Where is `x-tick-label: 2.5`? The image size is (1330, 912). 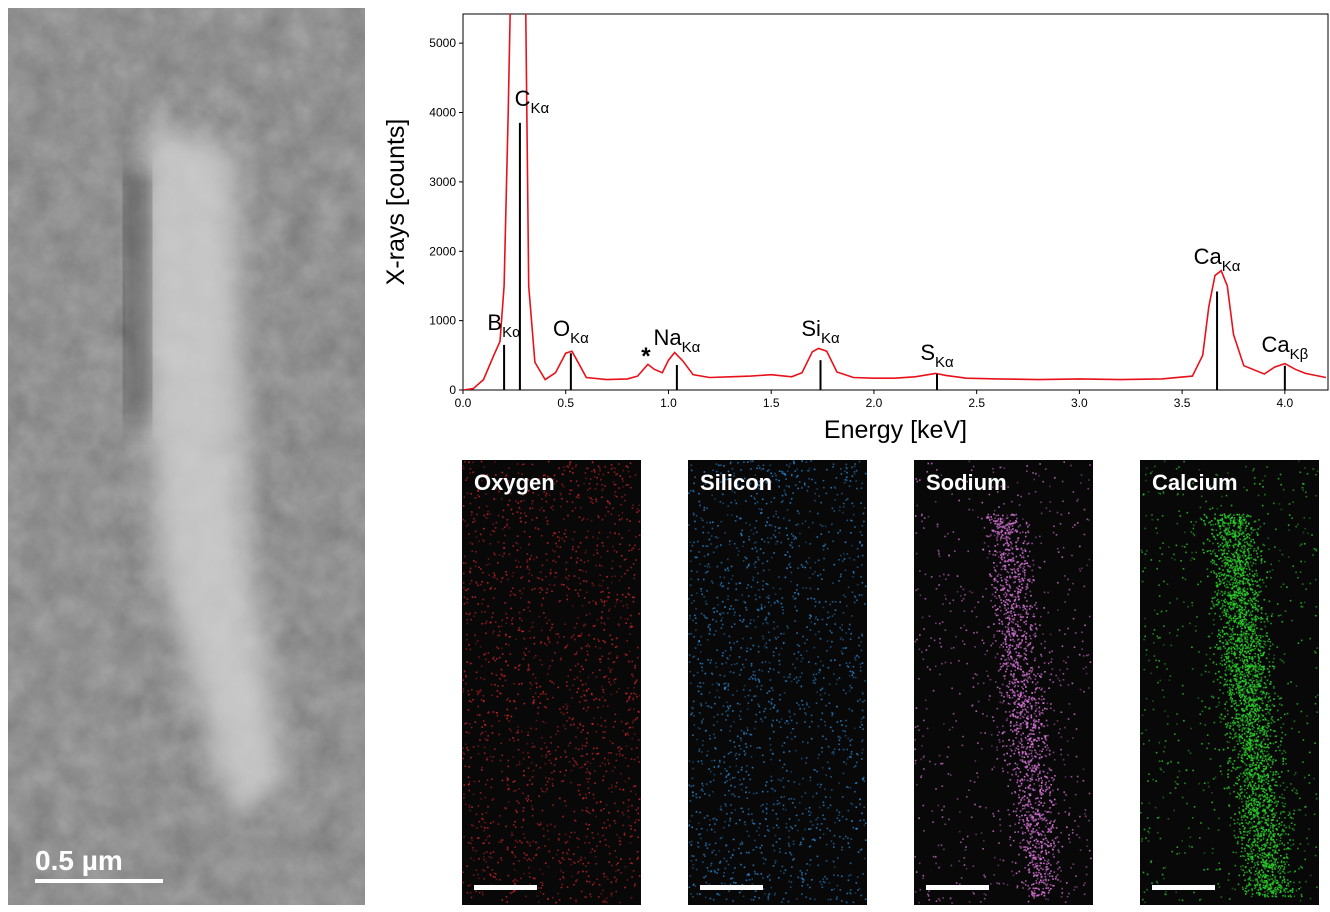 x-tick-label: 2.5 is located at coordinates (976, 403).